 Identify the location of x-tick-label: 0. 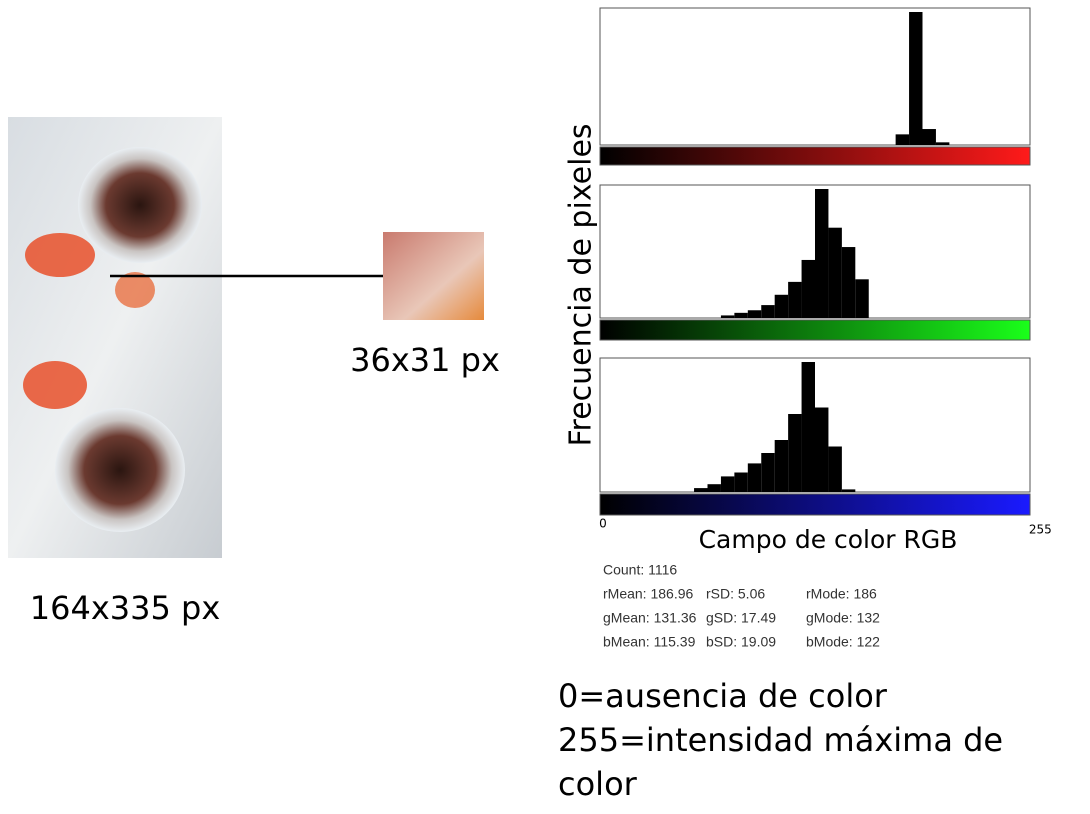
(603, 524).